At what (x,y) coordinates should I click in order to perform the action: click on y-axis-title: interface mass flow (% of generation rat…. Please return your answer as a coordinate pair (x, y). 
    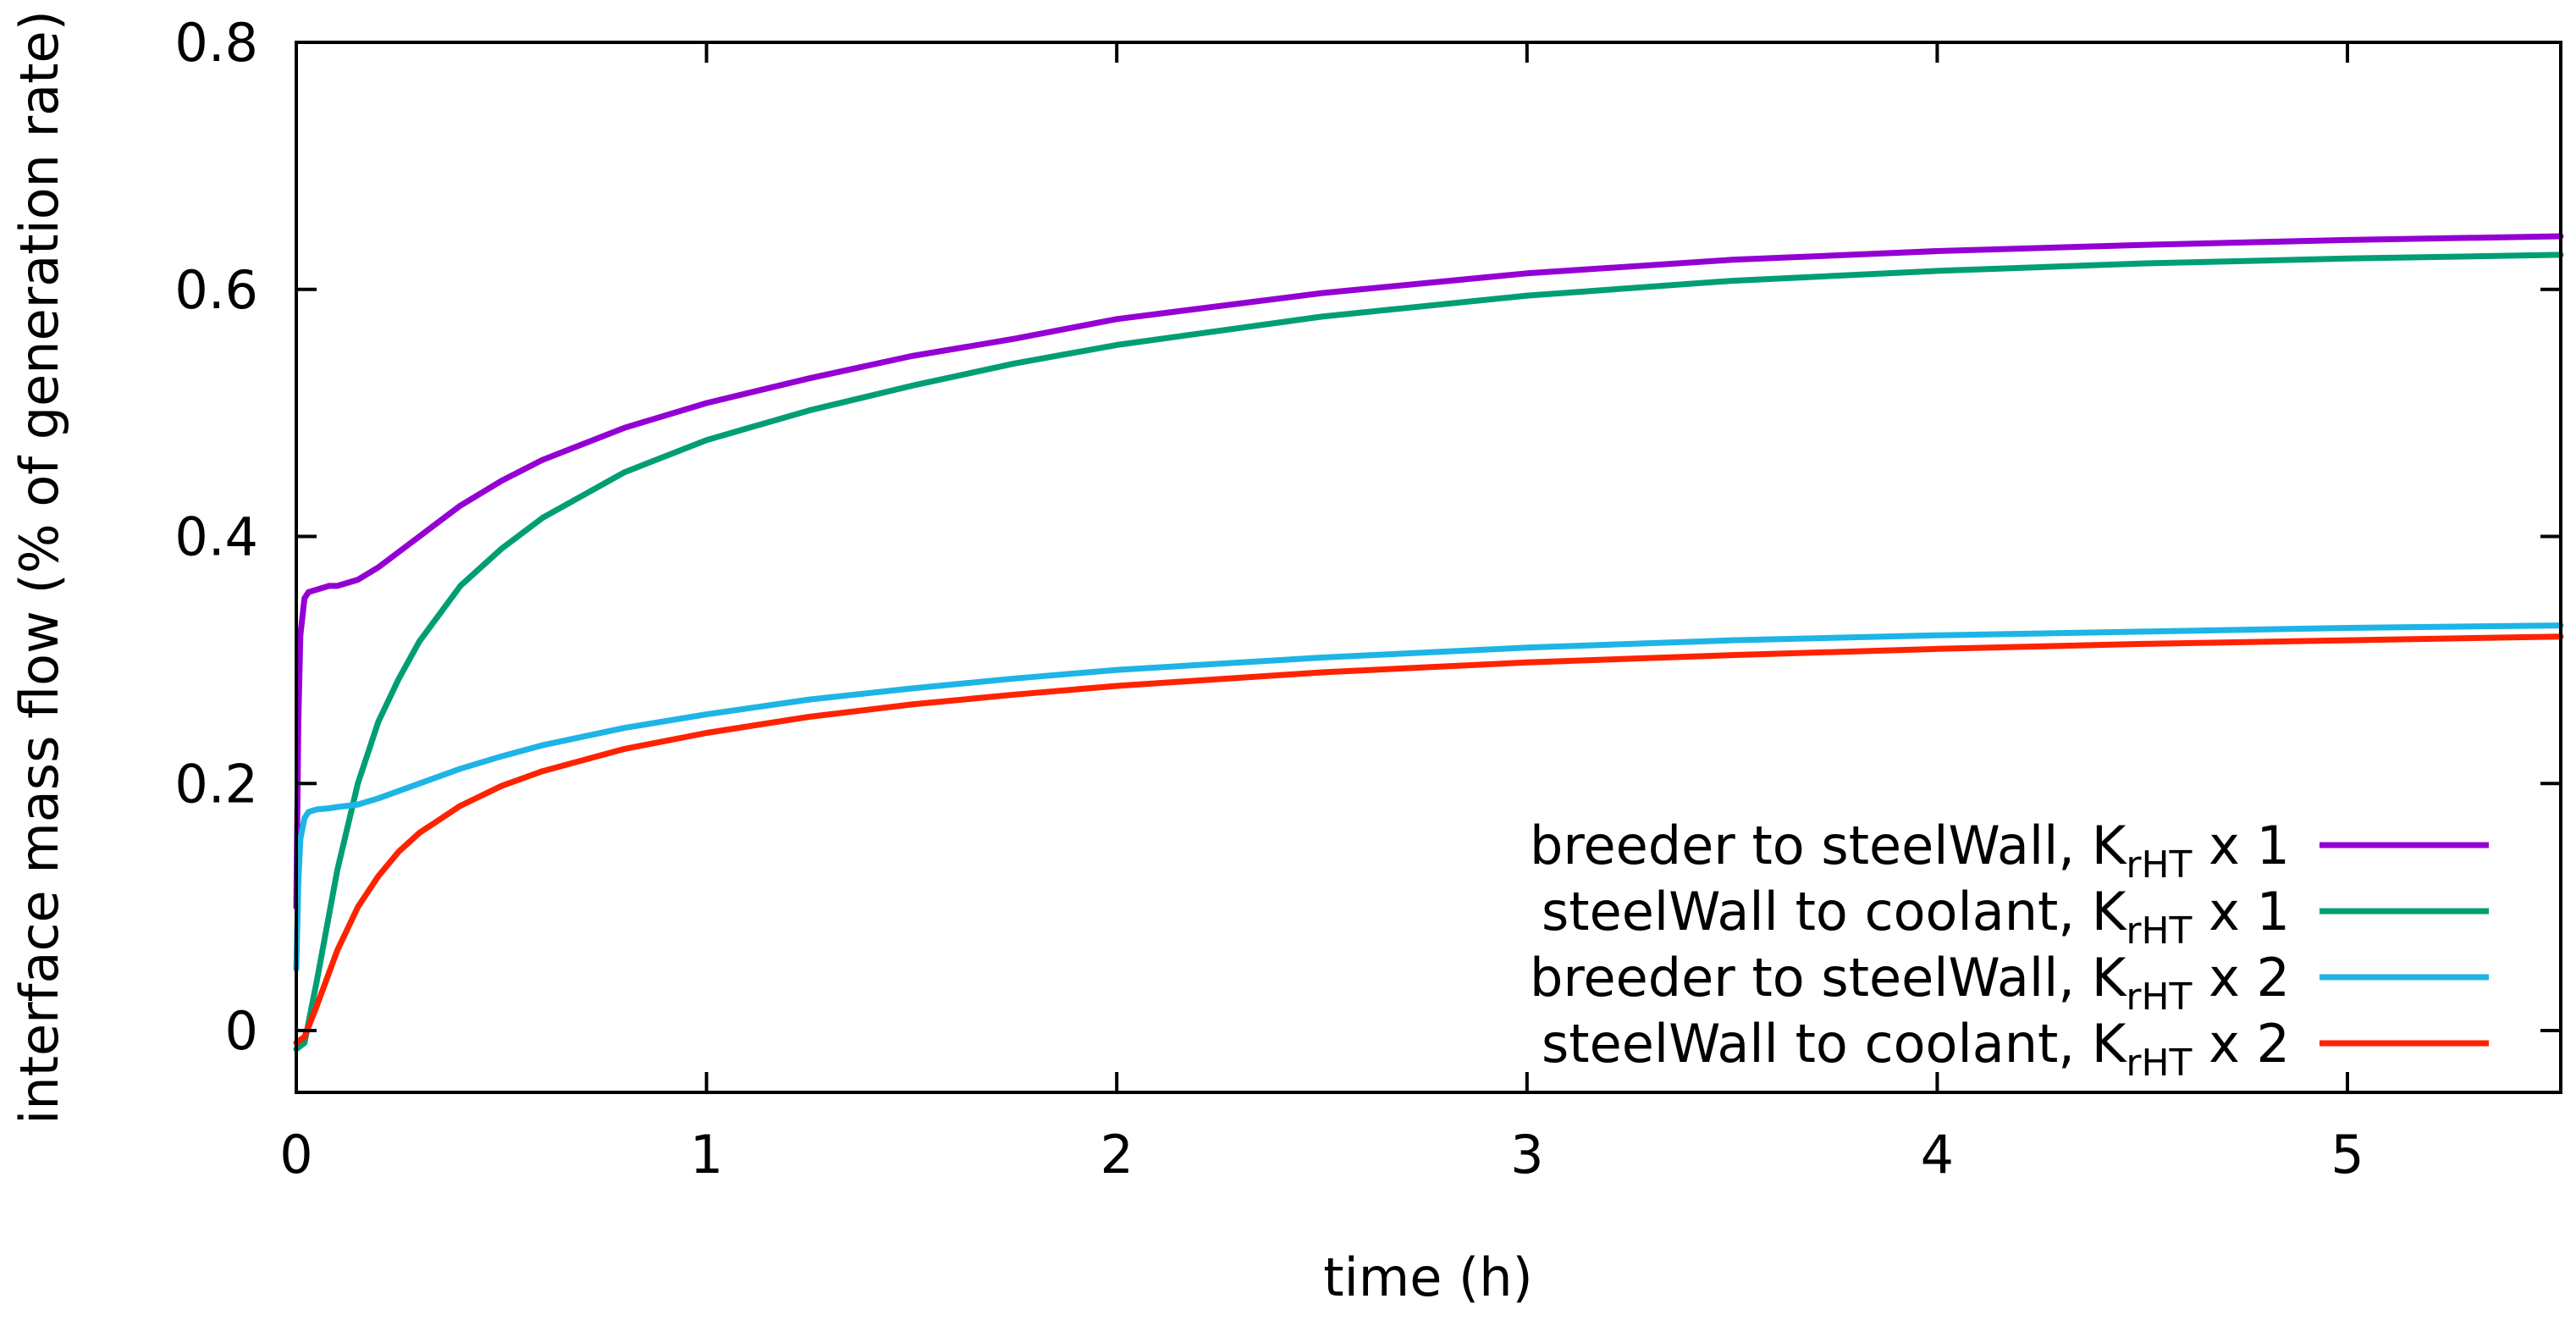
    Looking at the image, I should click on (39, 567).